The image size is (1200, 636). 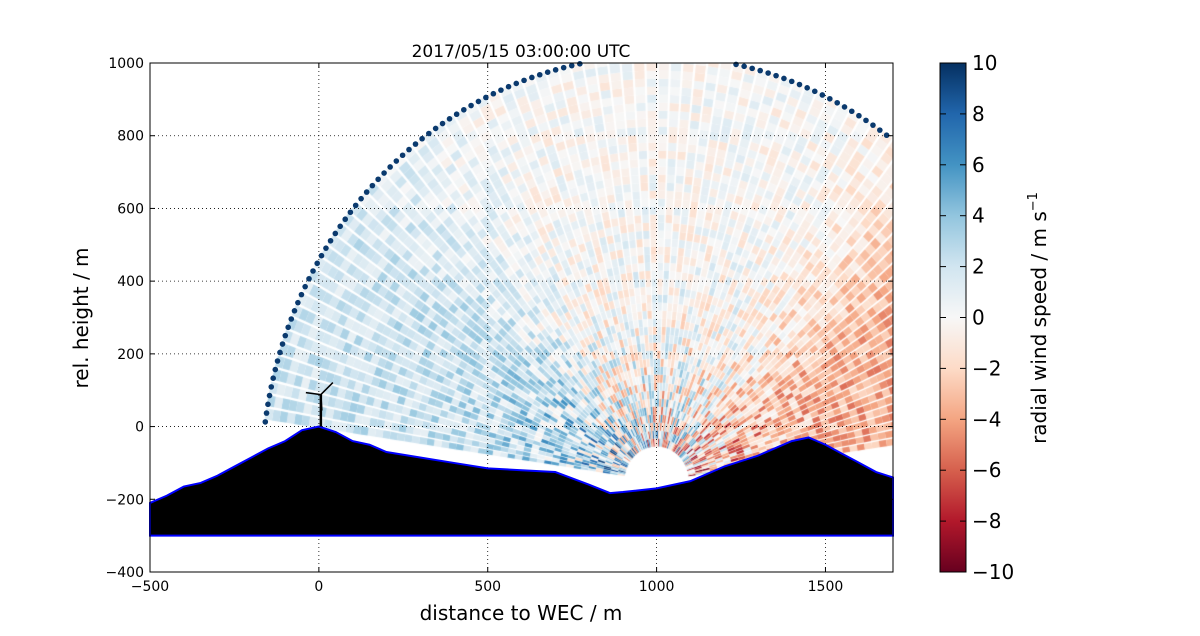 What do you see at coordinates (978, 165) in the screenshot?
I see `colorbar-tick-label: 6` at bounding box center [978, 165].